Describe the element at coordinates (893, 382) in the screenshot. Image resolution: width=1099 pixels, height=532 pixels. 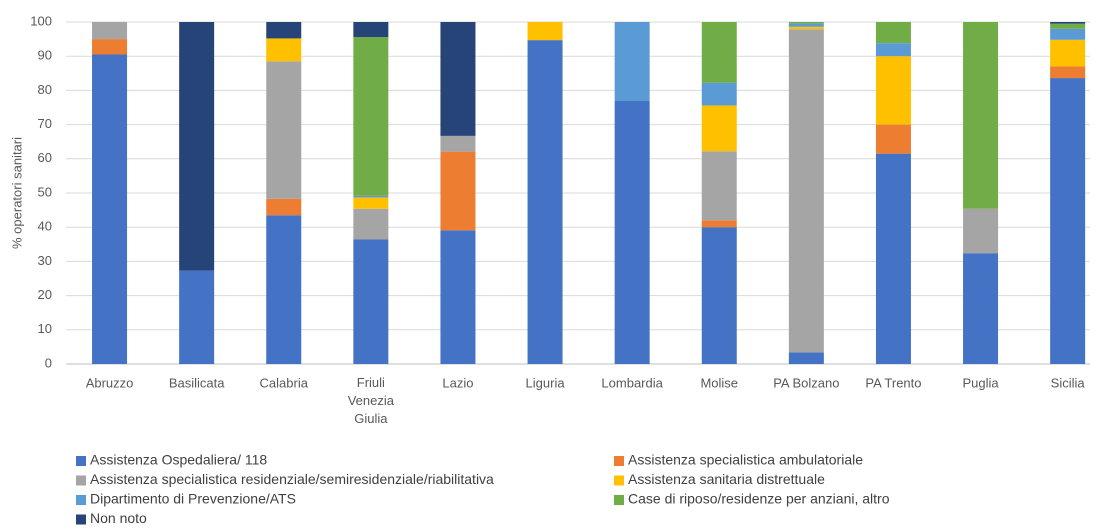
I see `x-tick-label: PA Trento` at that location.